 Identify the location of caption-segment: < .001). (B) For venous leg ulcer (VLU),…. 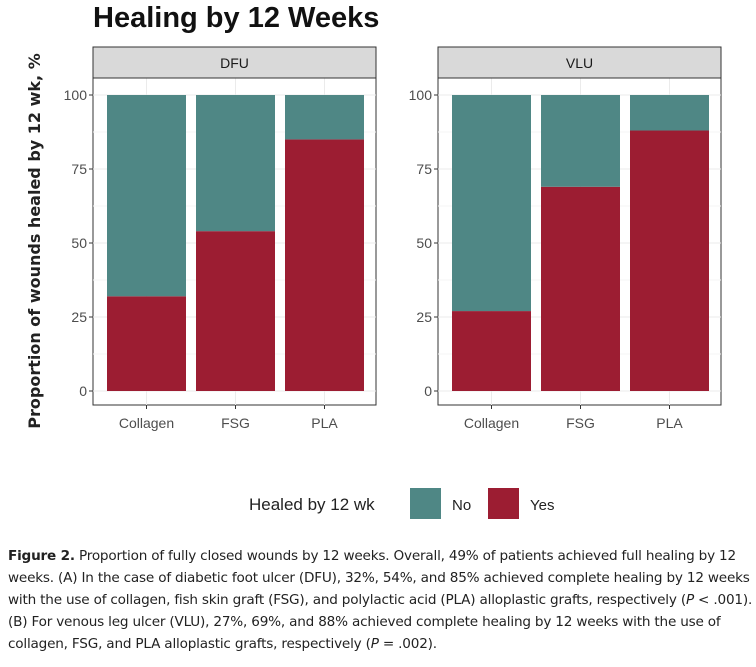
(380, 622).